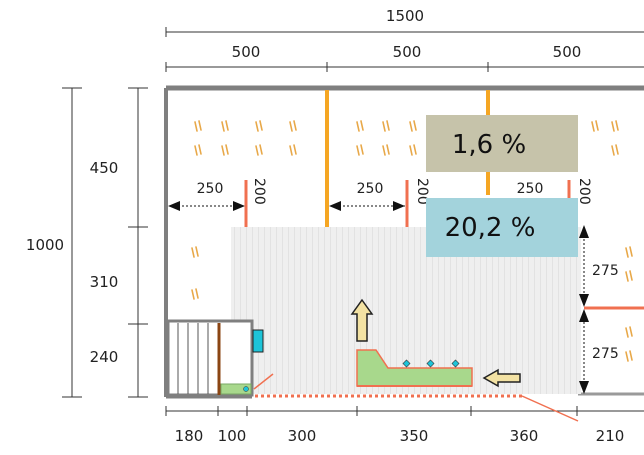 This screenshot has width=644, height=455. I want to click on bottom-dim-6: 210, so click(610, 436).